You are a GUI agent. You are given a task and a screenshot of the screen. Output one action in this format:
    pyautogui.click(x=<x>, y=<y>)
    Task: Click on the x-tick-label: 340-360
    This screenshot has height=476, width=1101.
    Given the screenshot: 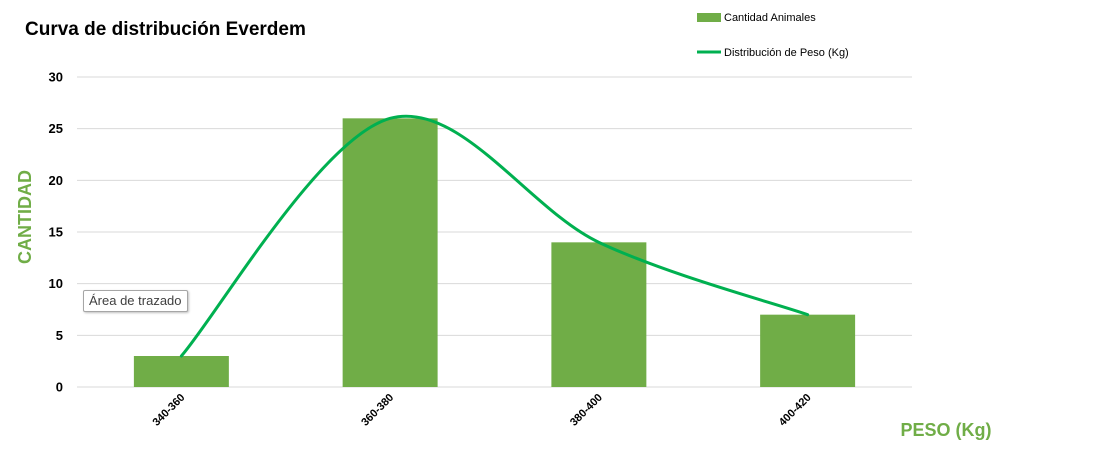 What is the action you would take?
    pyautogui.click(x=168, y=410)
    